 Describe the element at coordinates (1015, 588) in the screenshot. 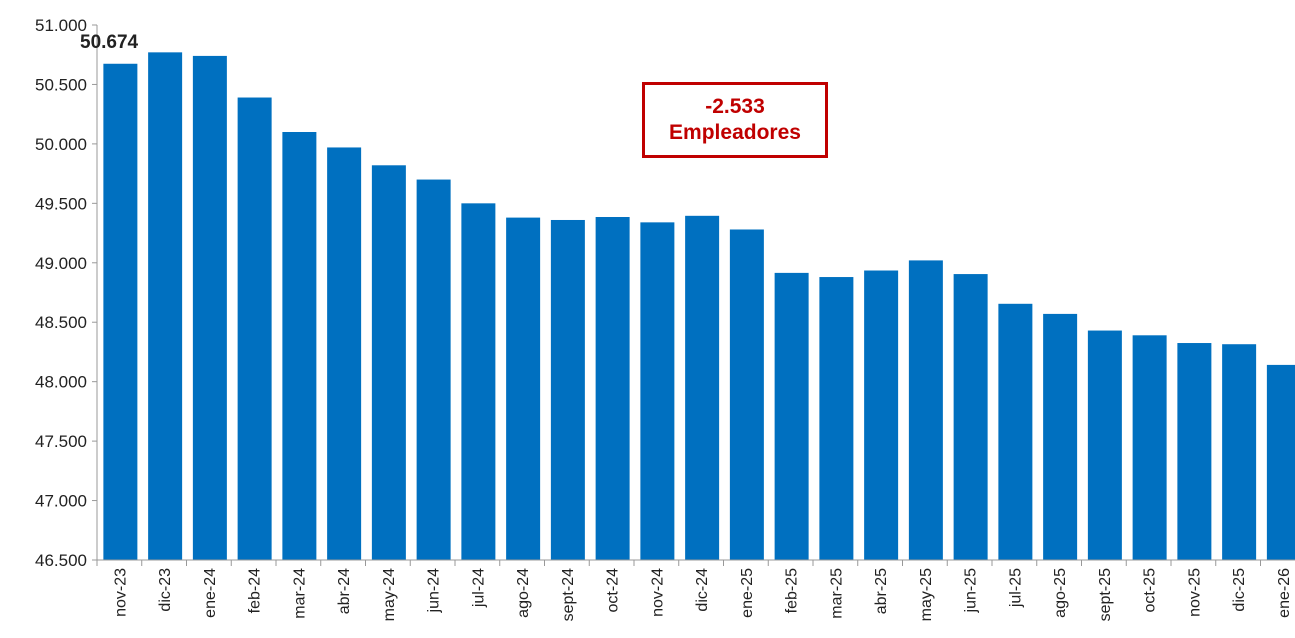

I see `x-tick-label-jul-25: jul-25` at that location.